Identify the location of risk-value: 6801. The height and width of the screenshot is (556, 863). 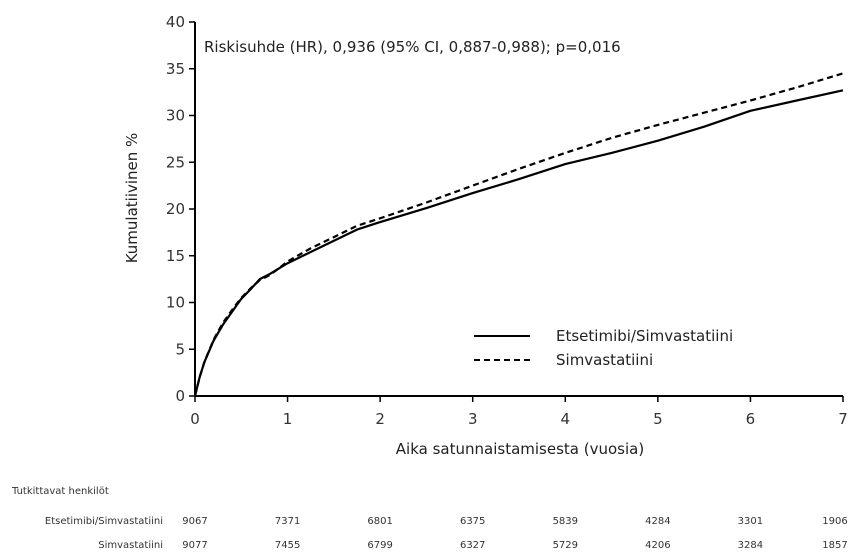
(380, 521).